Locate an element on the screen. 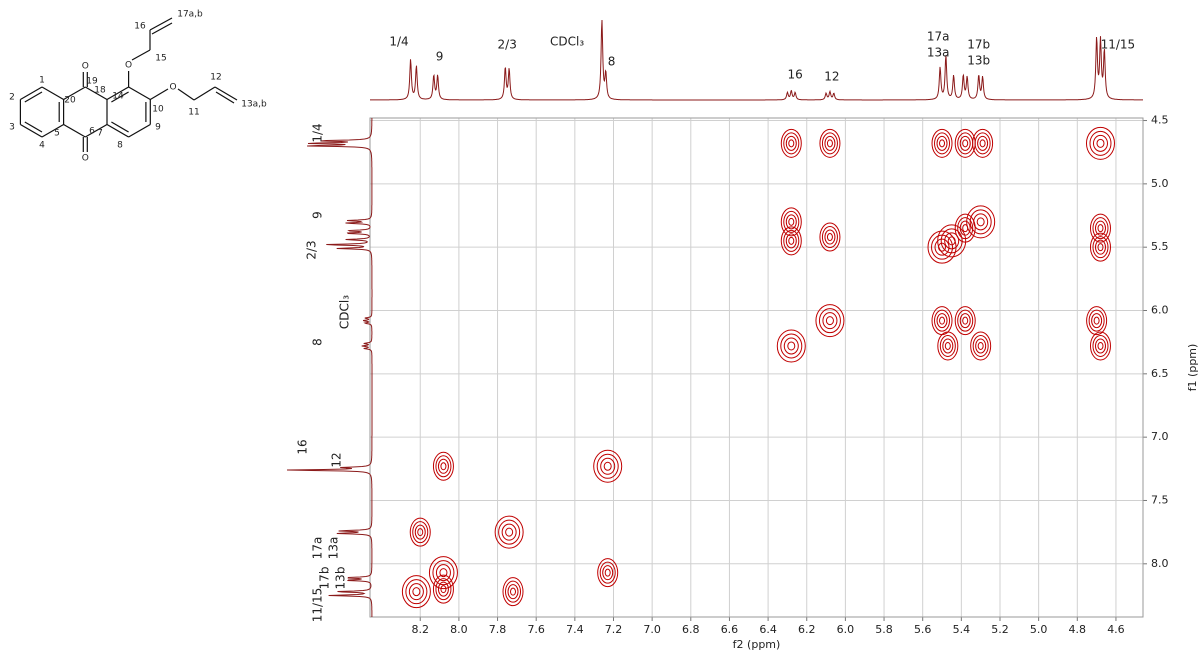 Image resolution: width=1203 pixels, height=661 pixels. x-tick-label: 5.8 is located at coordinates (884, 629).